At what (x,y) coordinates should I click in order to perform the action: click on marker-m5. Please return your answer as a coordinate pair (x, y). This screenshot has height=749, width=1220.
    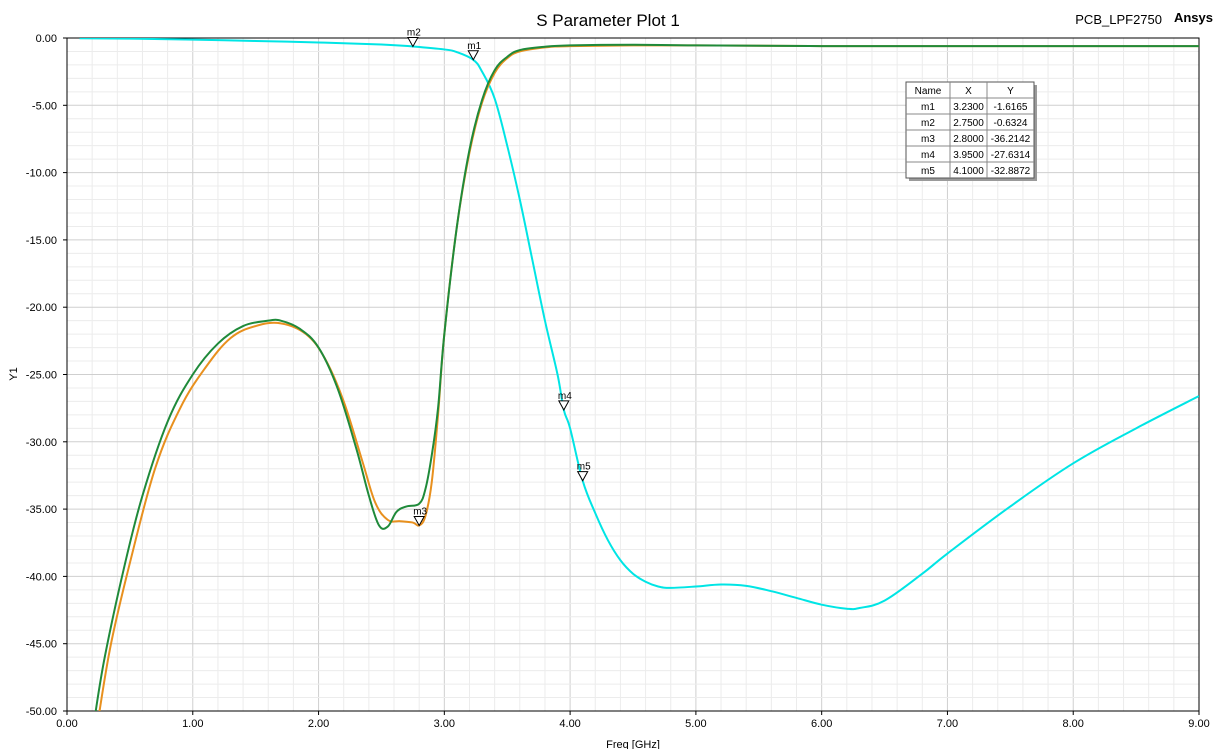
    Looking at the image, I should click on (582, 476).